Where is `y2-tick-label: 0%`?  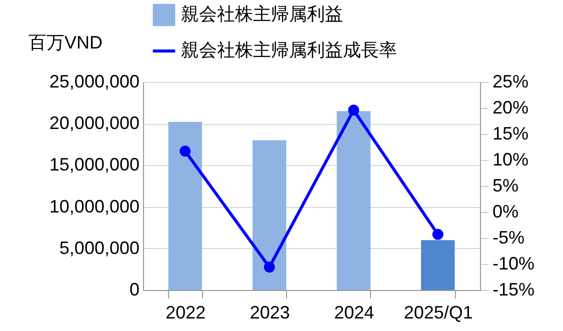
y2-tick-label: 0% is located at coordinates (505, 212).